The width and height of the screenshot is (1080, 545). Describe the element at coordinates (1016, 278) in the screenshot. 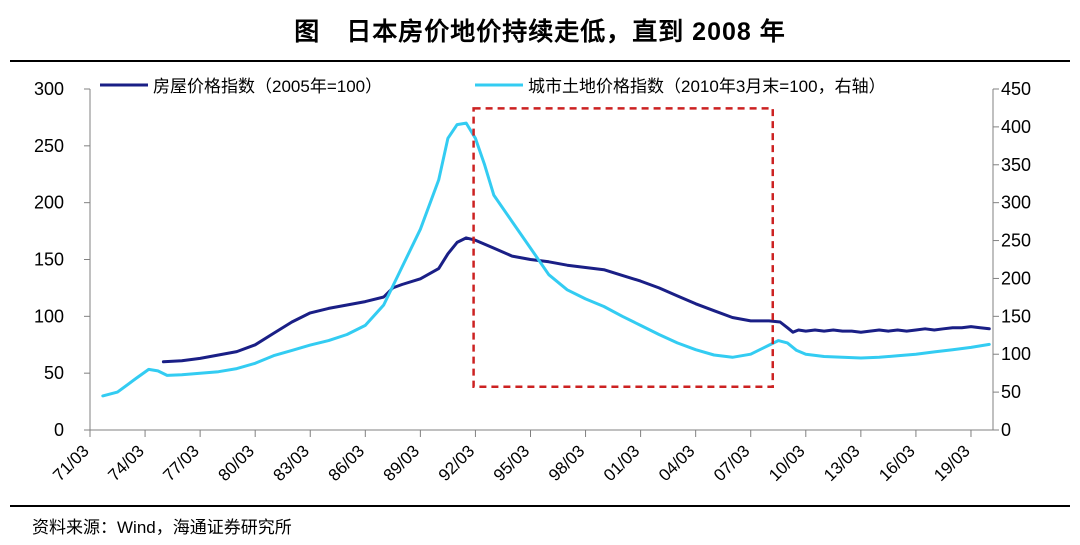

I see `y-right-tick-label: 200` at that location.